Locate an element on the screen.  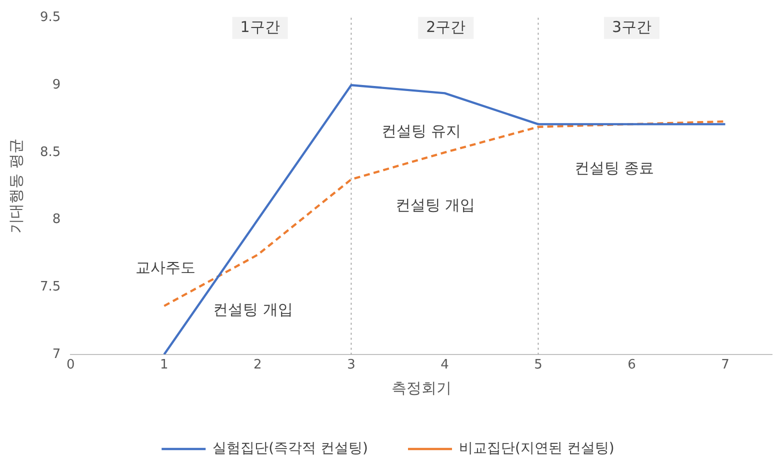
y-axis-title: 기대행동 평균 is located at coordinates (15, 186).